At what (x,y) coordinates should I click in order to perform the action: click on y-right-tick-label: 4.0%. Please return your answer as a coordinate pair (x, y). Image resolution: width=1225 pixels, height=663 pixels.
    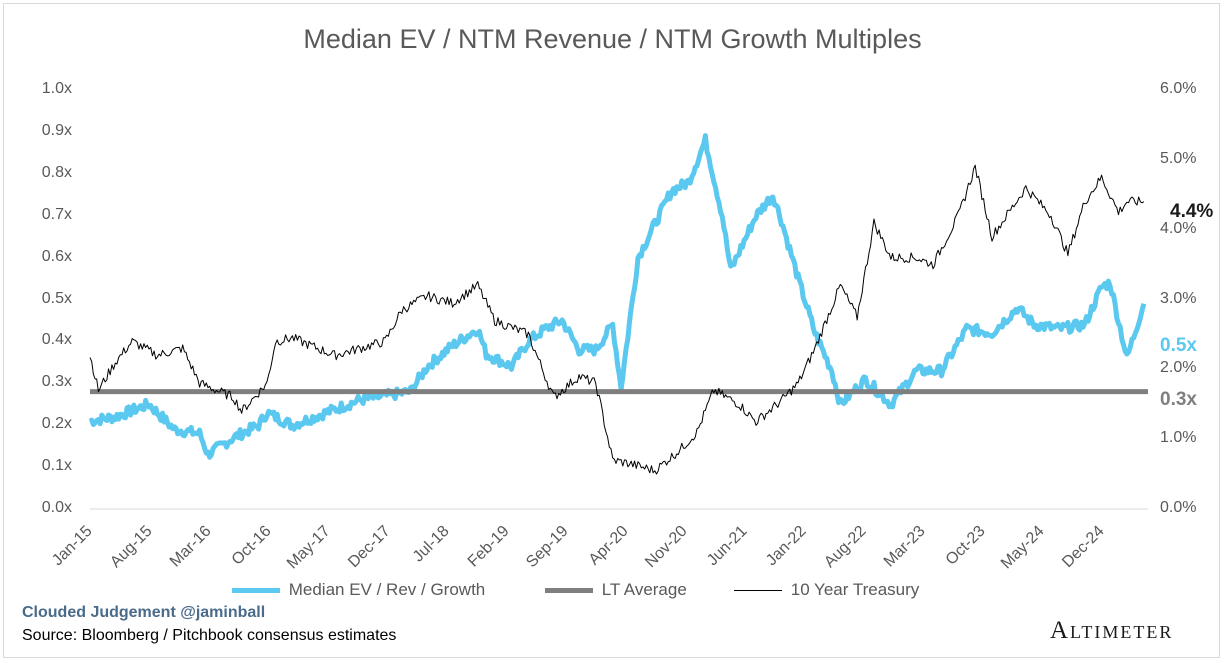
    Looking at the image, I should click on (1178, 228).